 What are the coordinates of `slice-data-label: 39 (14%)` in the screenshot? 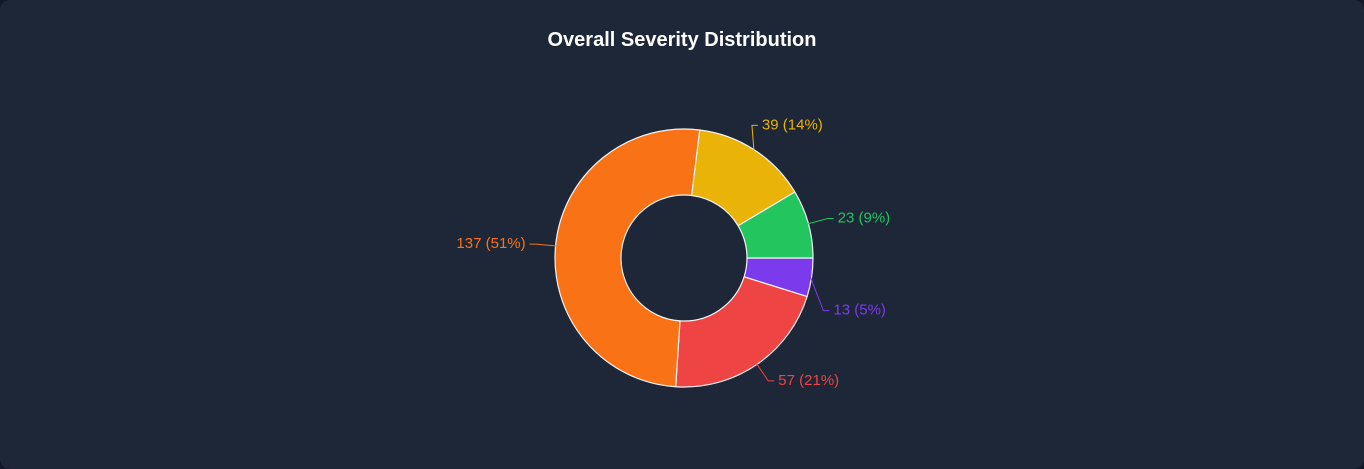 It's located at (792, 124).